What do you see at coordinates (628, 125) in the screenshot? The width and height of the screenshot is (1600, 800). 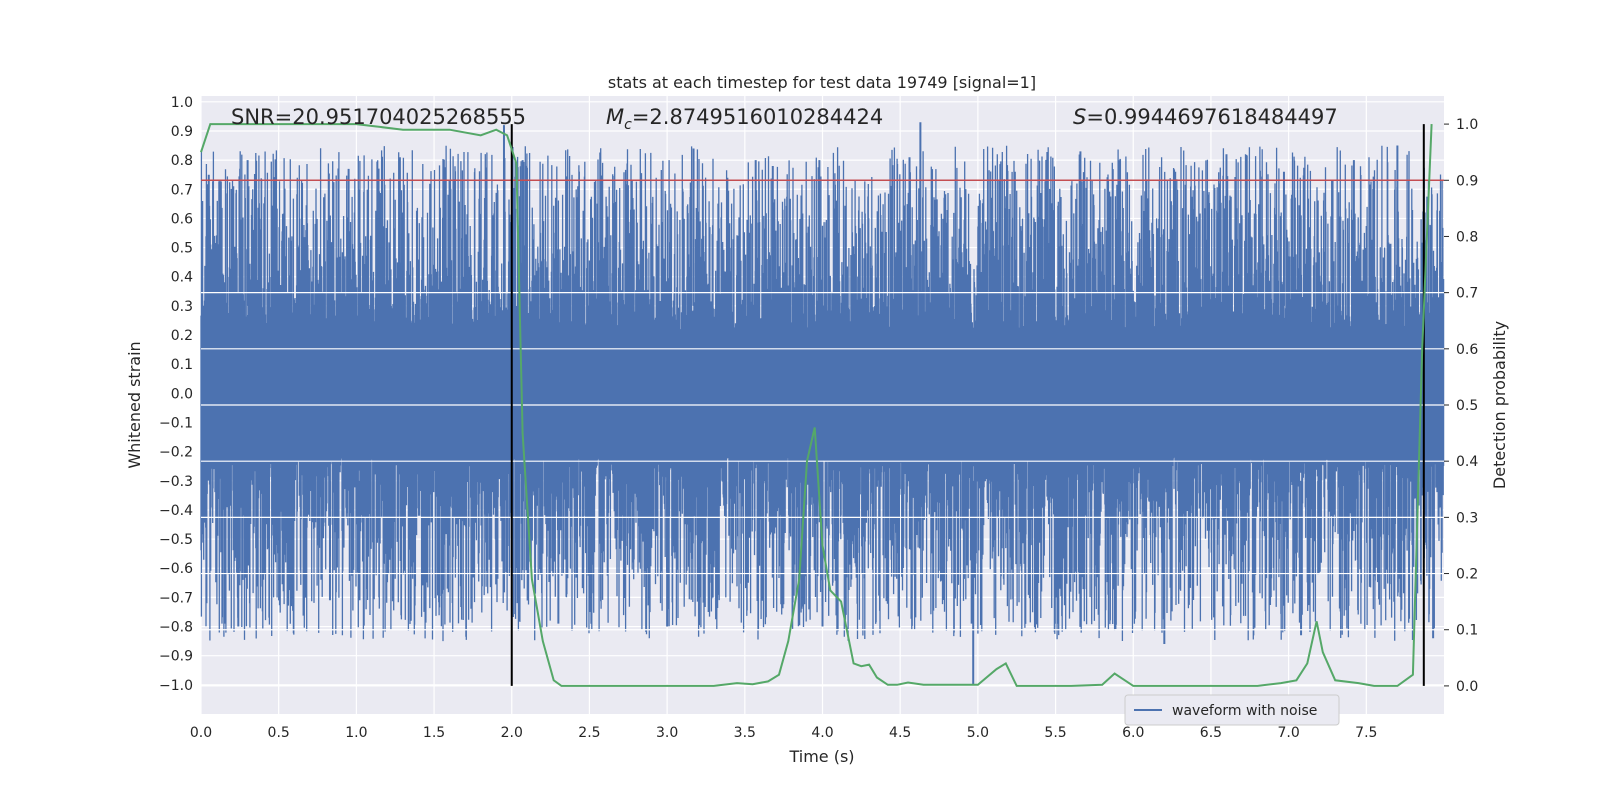 I see `mc-subscript: c` at bounding box center [628, 125].